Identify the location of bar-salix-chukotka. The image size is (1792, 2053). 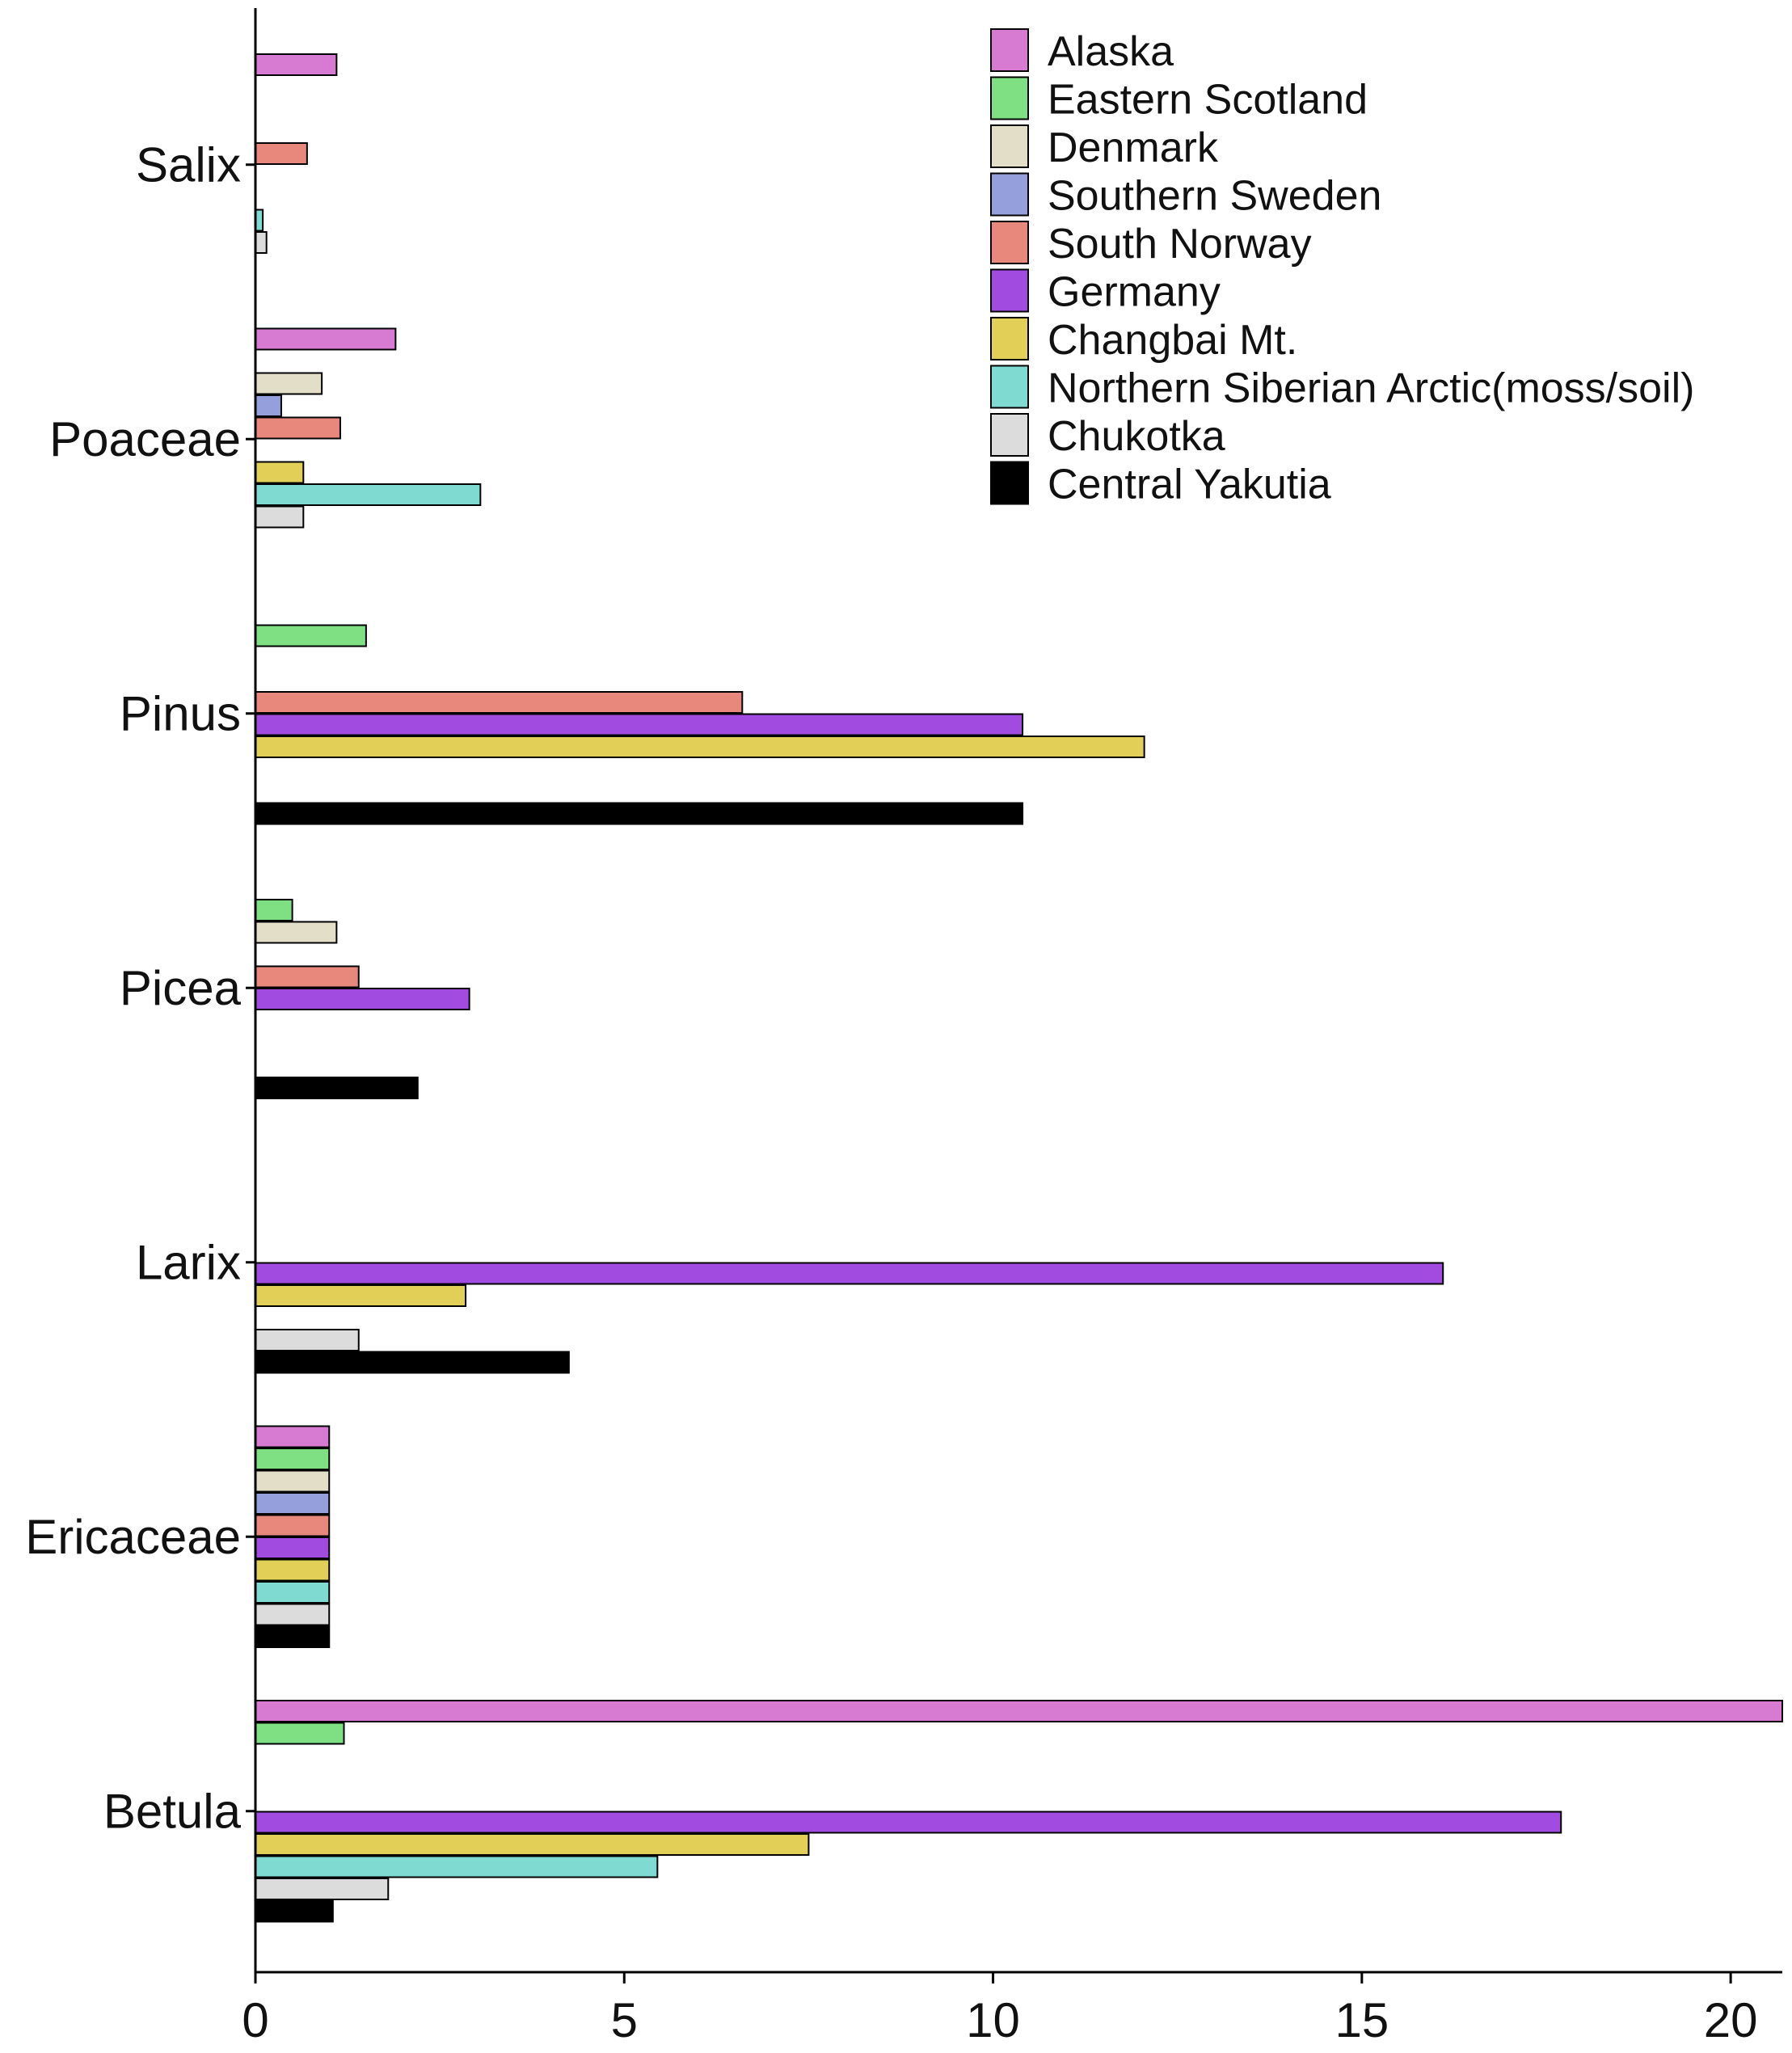
(261, 242).